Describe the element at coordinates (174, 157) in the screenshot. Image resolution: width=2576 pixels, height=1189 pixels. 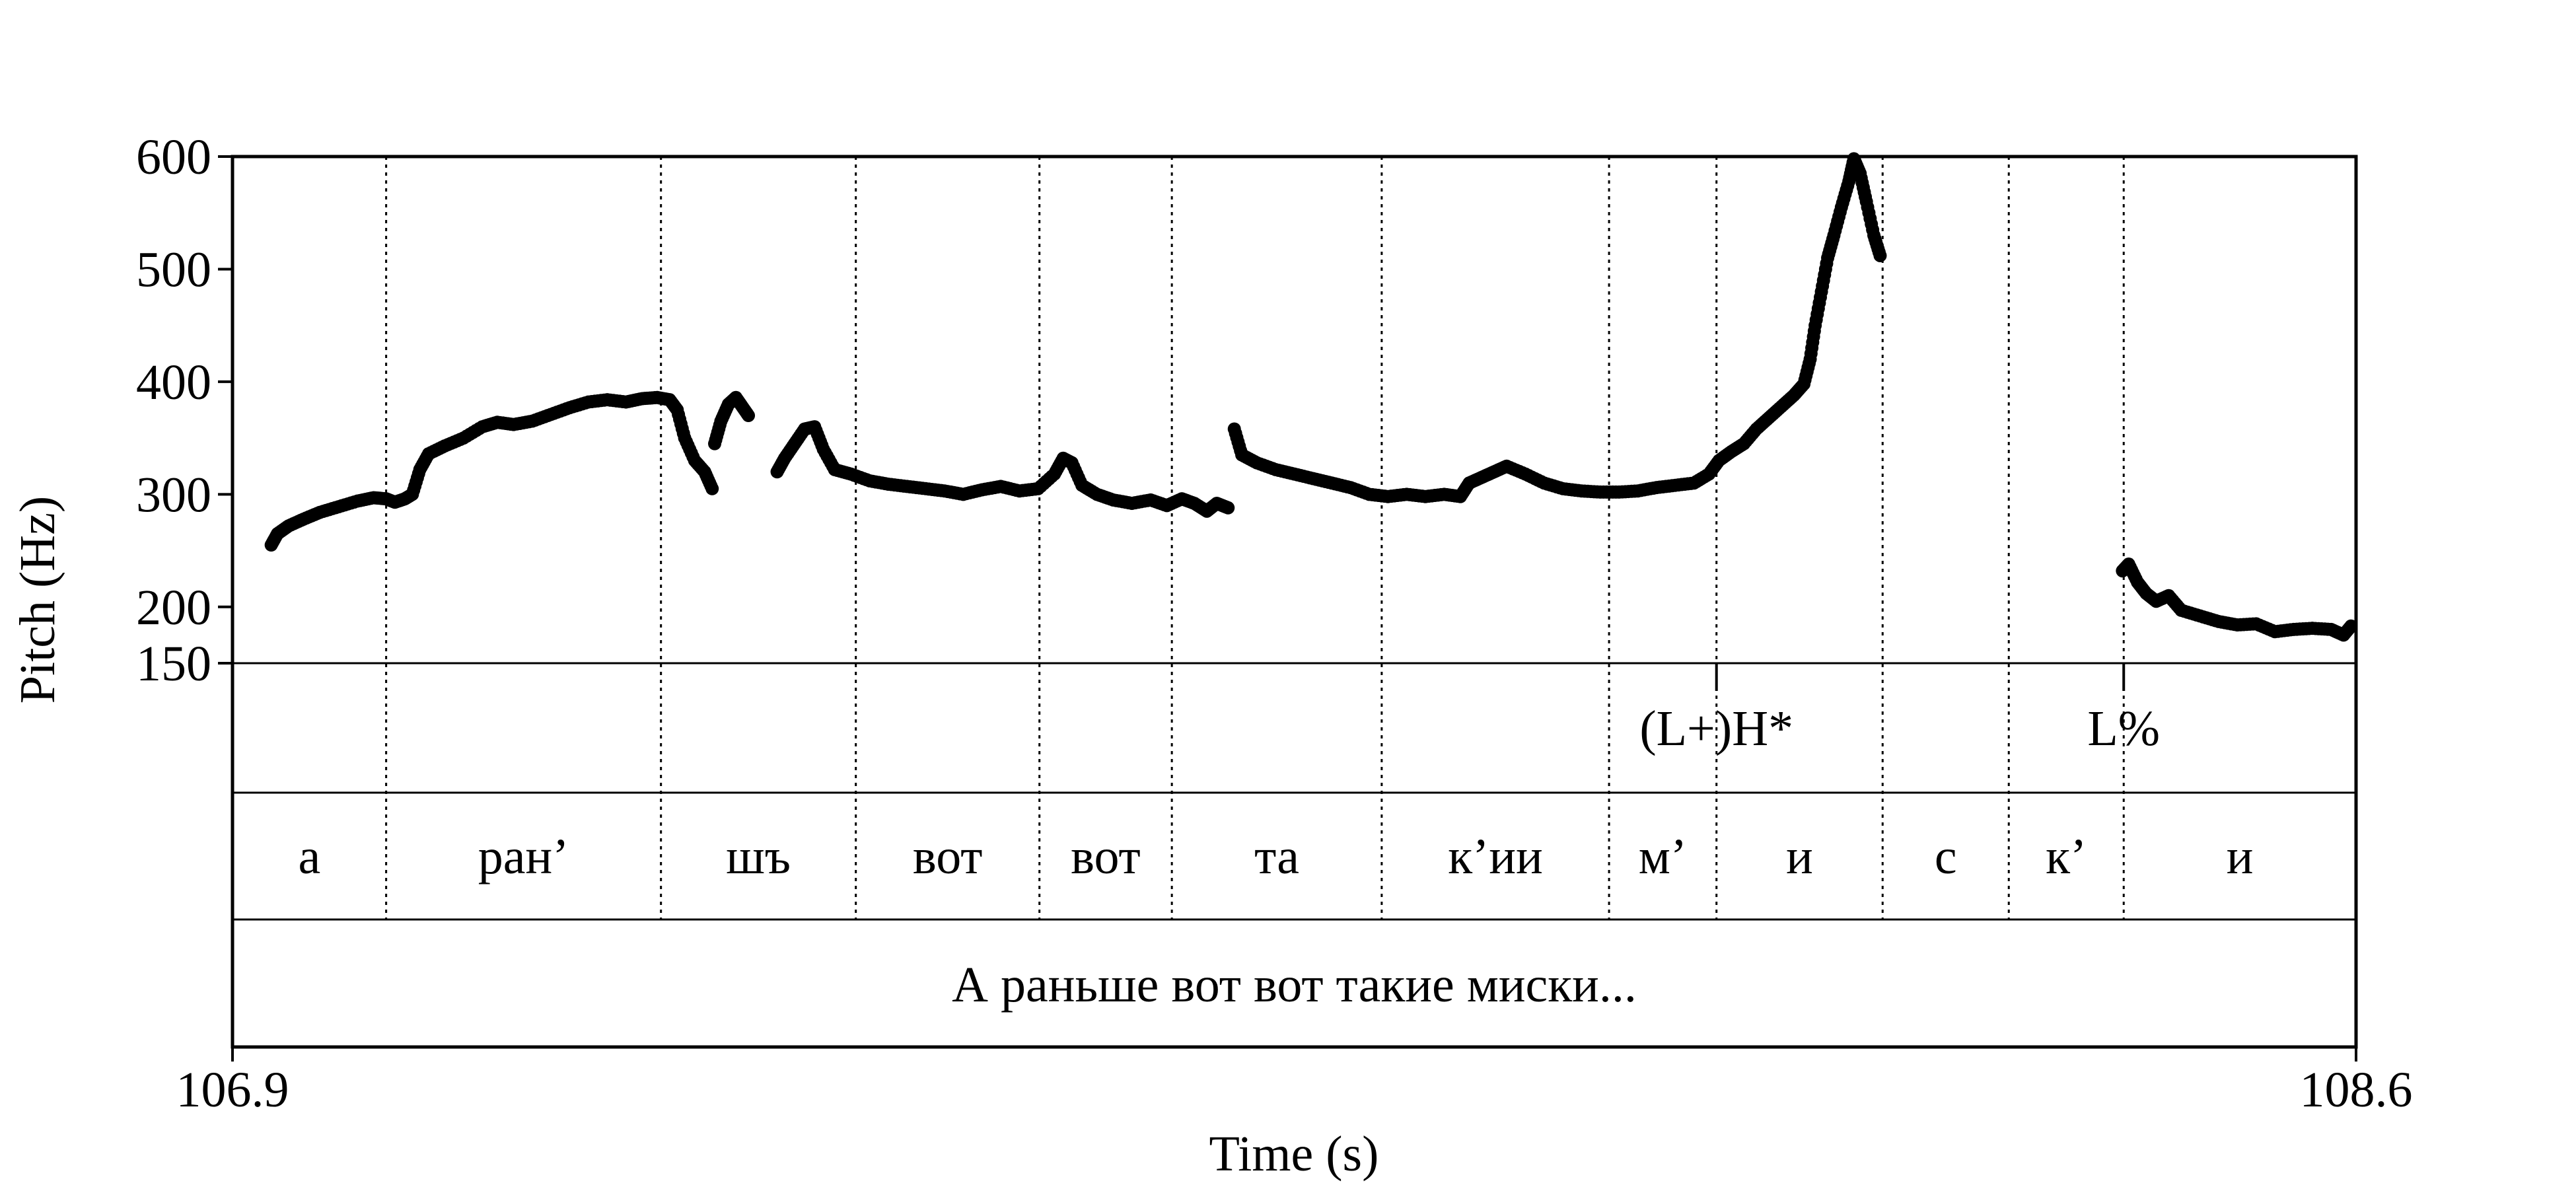
I see `y-tick-label: 600` at that location.